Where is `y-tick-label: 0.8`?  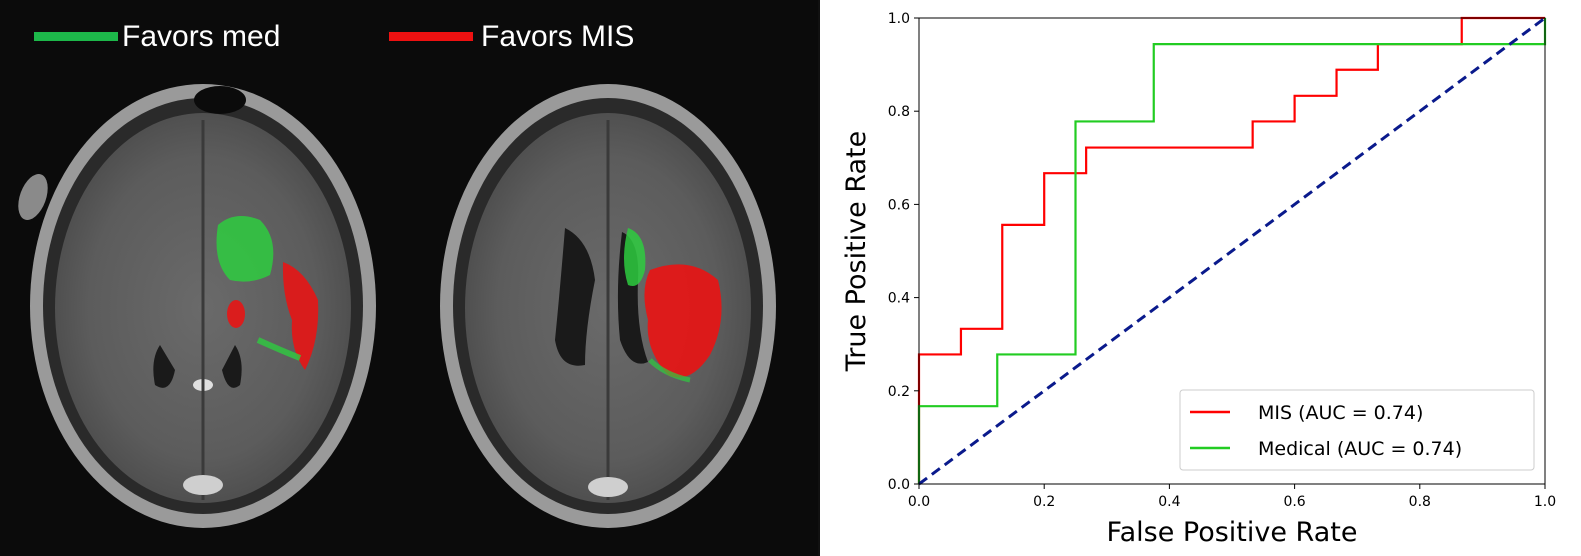
y-tick-label: 0.8 is located at coordinates (899, 112).